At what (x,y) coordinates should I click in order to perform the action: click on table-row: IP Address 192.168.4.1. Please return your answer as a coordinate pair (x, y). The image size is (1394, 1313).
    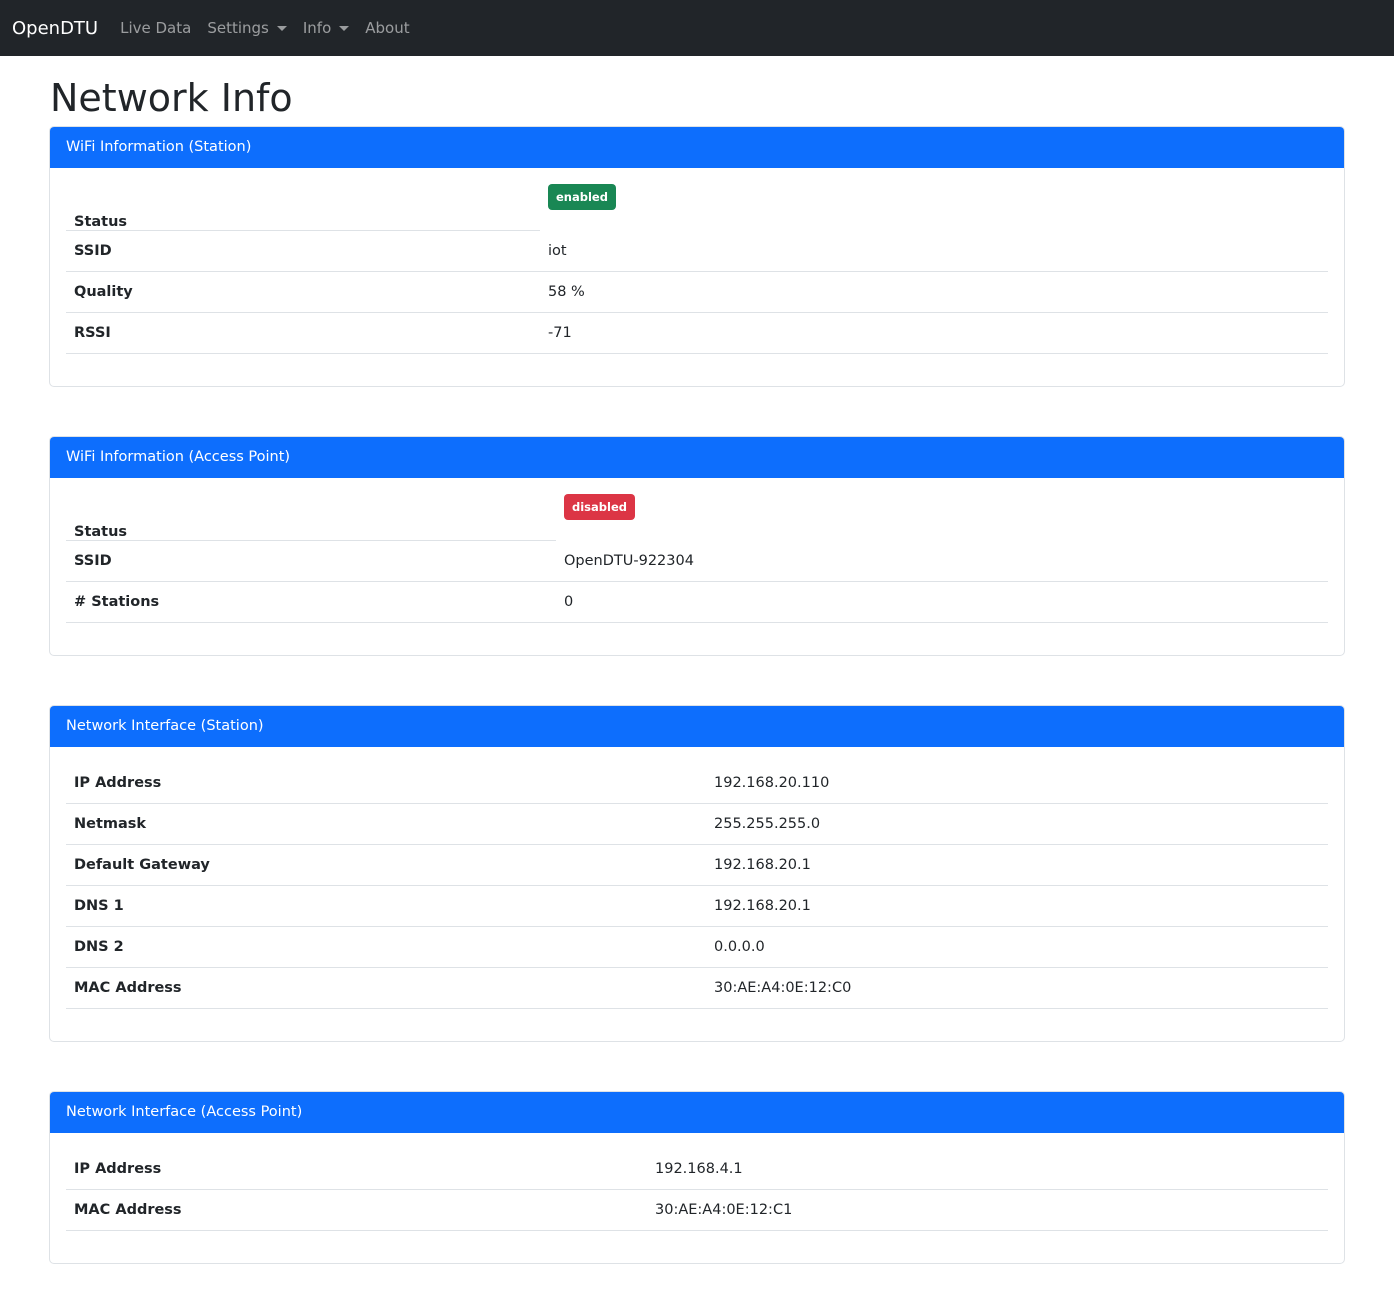
    Looking at the image, I should click on (697, 1169).